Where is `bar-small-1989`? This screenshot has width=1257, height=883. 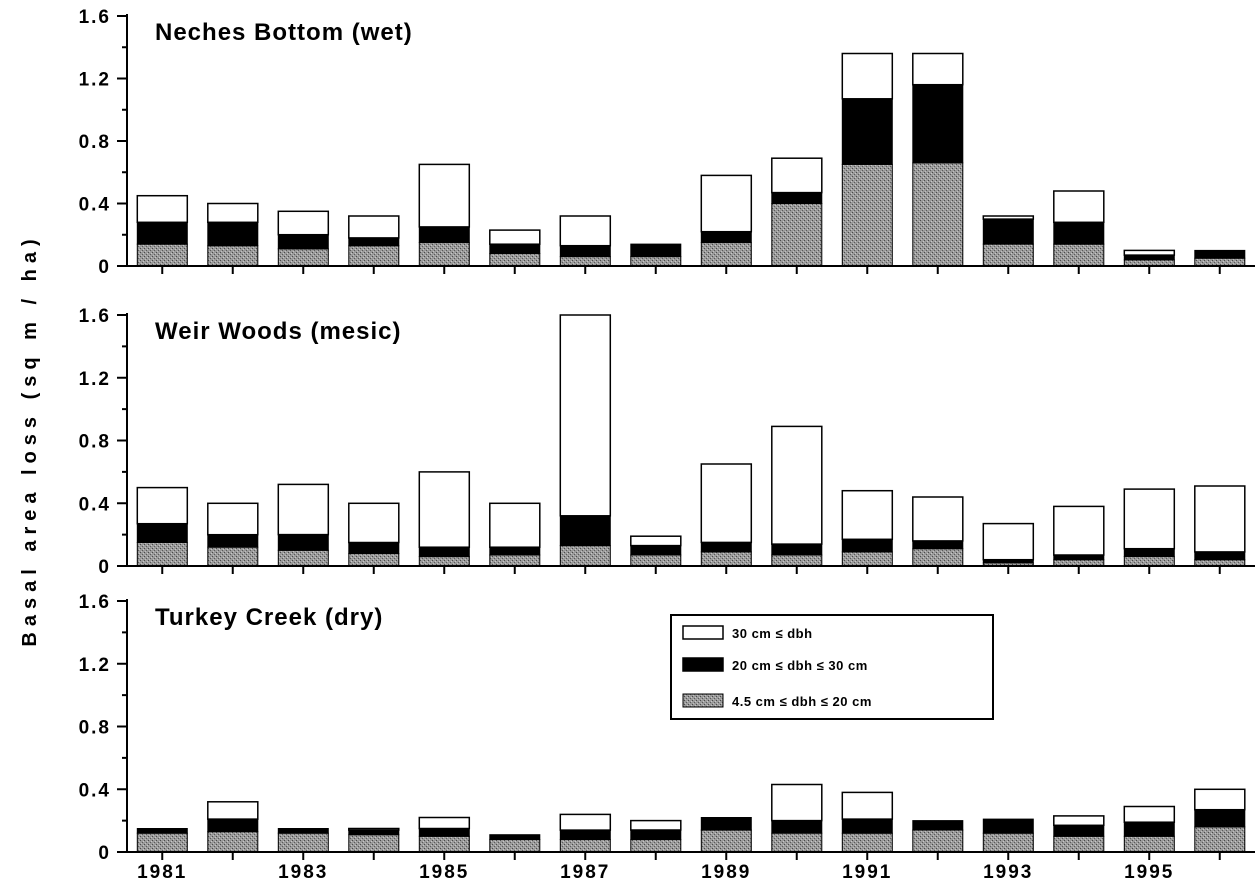
bar-small-1989 is located at coordinates (726, 559).